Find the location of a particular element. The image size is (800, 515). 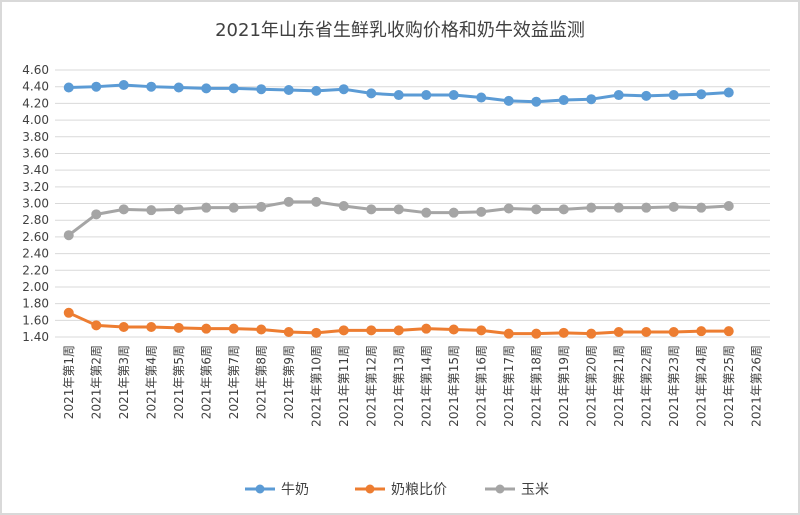

legend-item: 奶粮比价 is located at coordinates (401, 490).